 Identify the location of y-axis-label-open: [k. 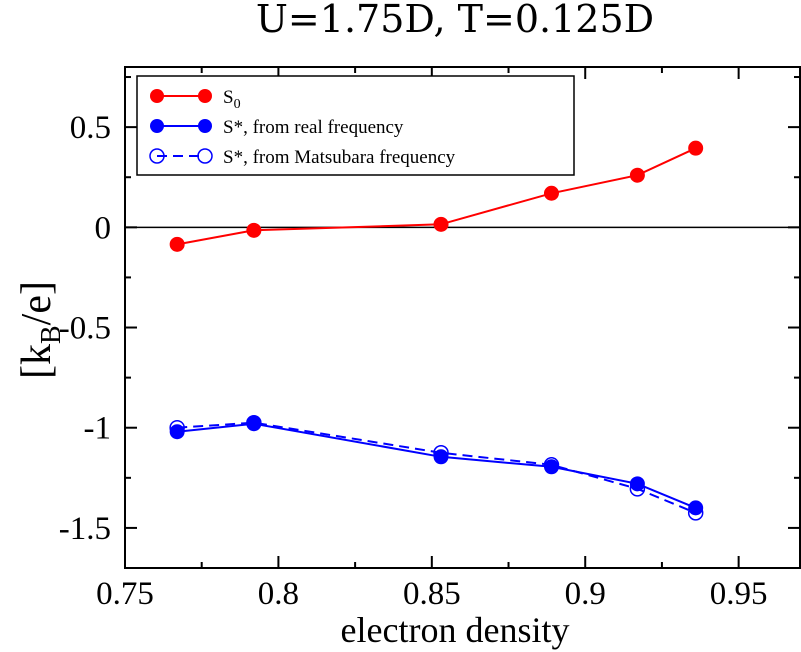
(37, 361).